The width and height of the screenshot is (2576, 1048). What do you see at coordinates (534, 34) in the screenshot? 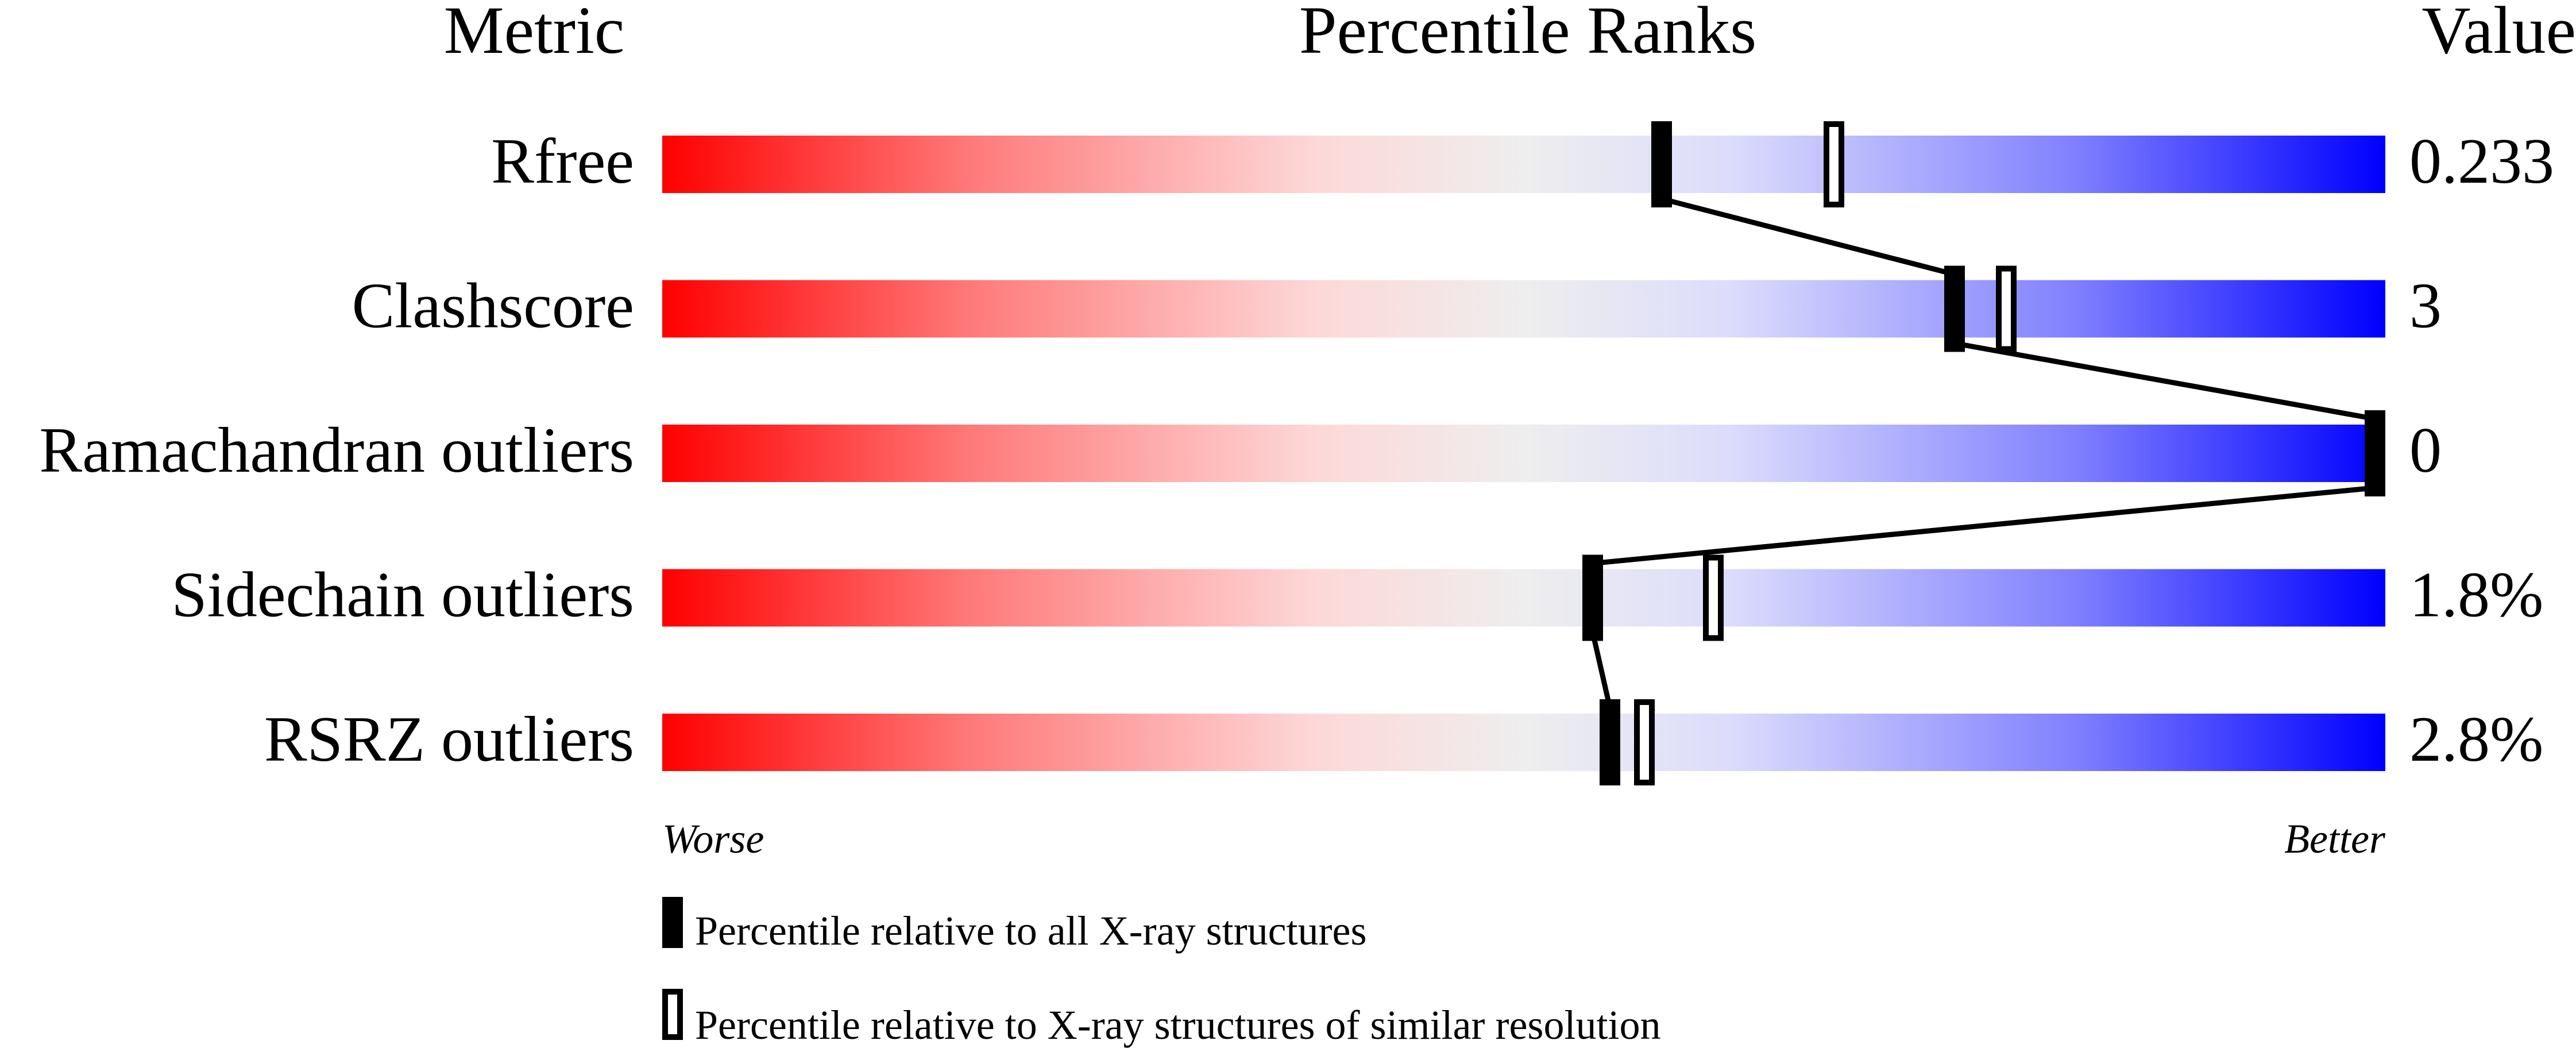
I see `header-metric: Metric` at bounding box center [534, 34].